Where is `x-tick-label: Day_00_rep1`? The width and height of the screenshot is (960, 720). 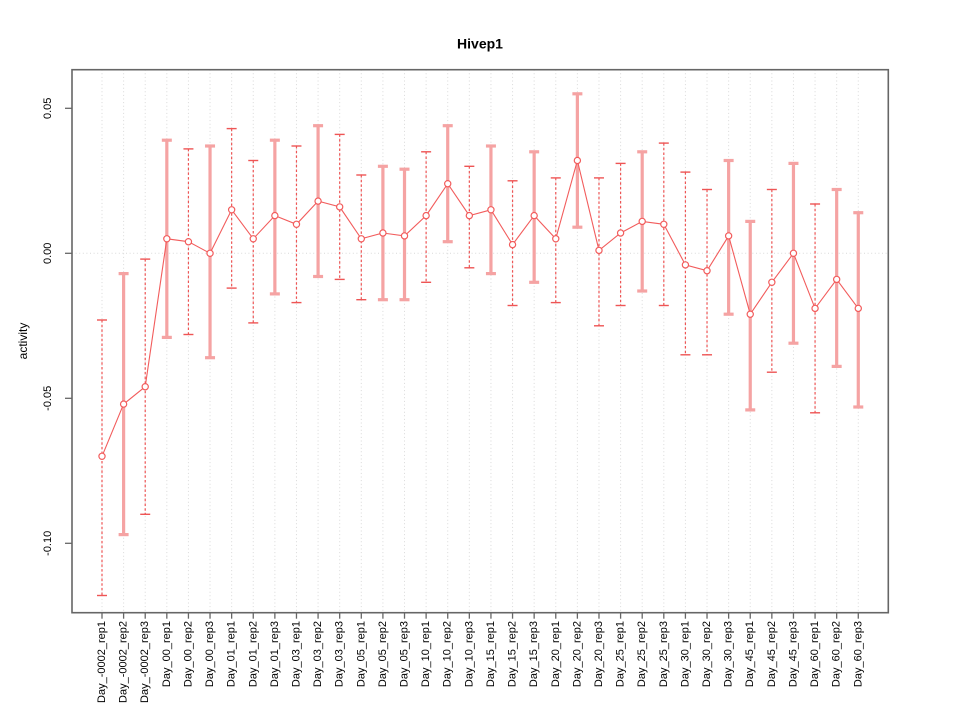
x-tick-label: Day_00_rep1 is located at coordinates (167, 654).